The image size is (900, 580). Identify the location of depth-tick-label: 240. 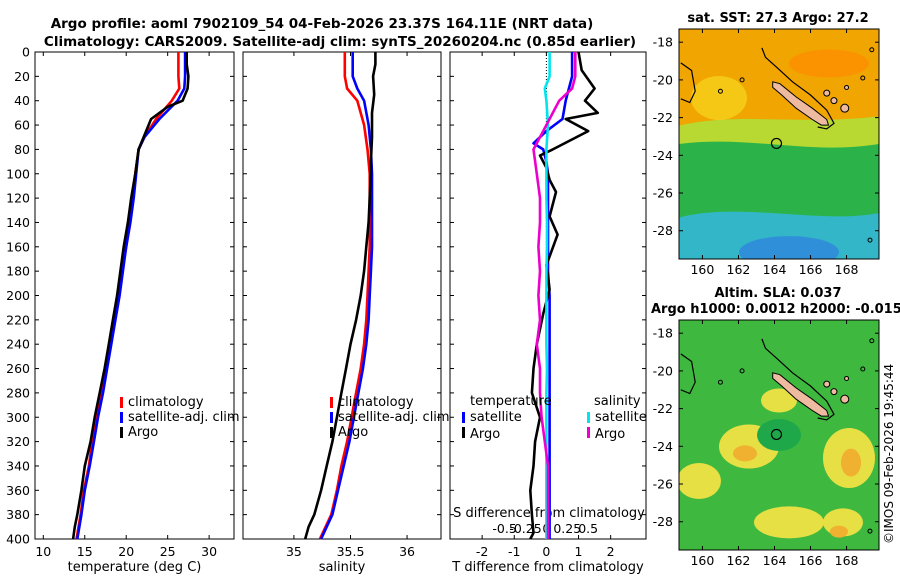
(18, 344).